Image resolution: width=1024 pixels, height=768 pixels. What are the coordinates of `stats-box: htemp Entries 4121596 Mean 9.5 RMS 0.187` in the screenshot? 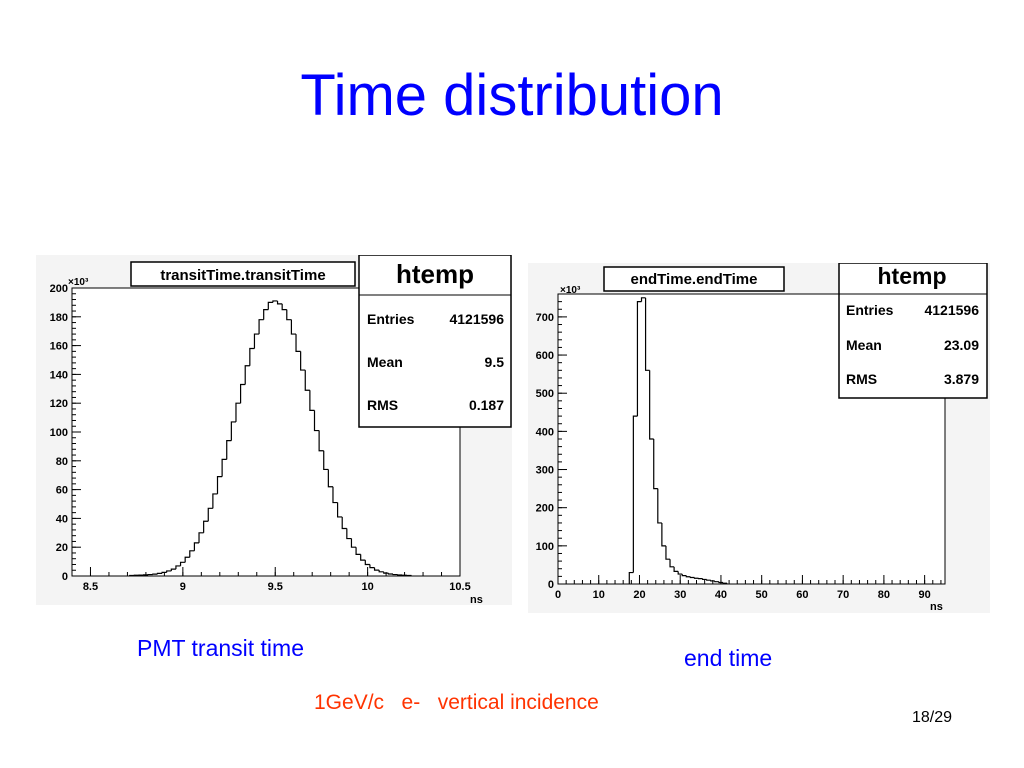 It's located at (435, 341).